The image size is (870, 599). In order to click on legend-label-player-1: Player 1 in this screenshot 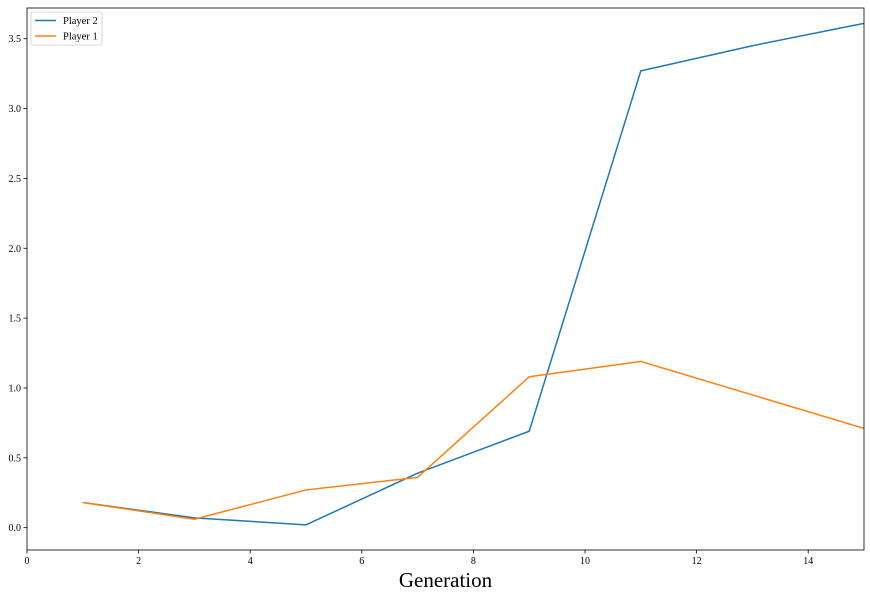, I will do `click(80, 37)`.